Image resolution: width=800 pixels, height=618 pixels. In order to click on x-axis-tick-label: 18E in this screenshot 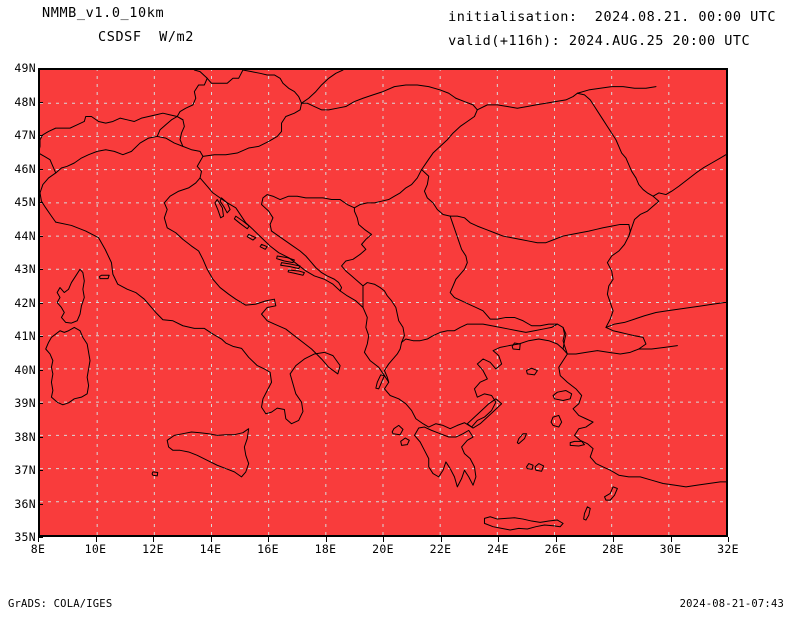, I will do `click(325, 549)`.